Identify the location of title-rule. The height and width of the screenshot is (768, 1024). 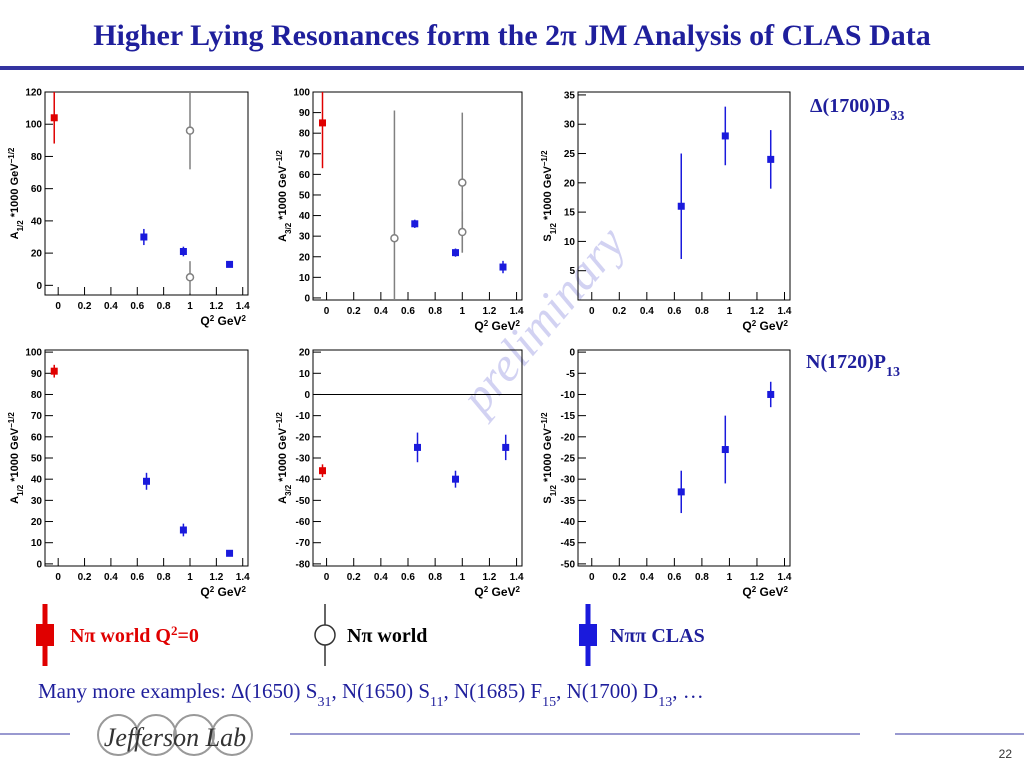
(512, 68).